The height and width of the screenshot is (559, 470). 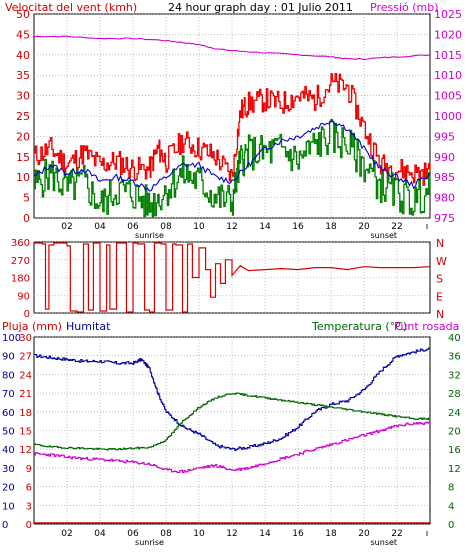 What do you see at coordinates (25, 450) in the screenshot?
I see `rain-tick-label: 12` at bounding box center [25, 450].